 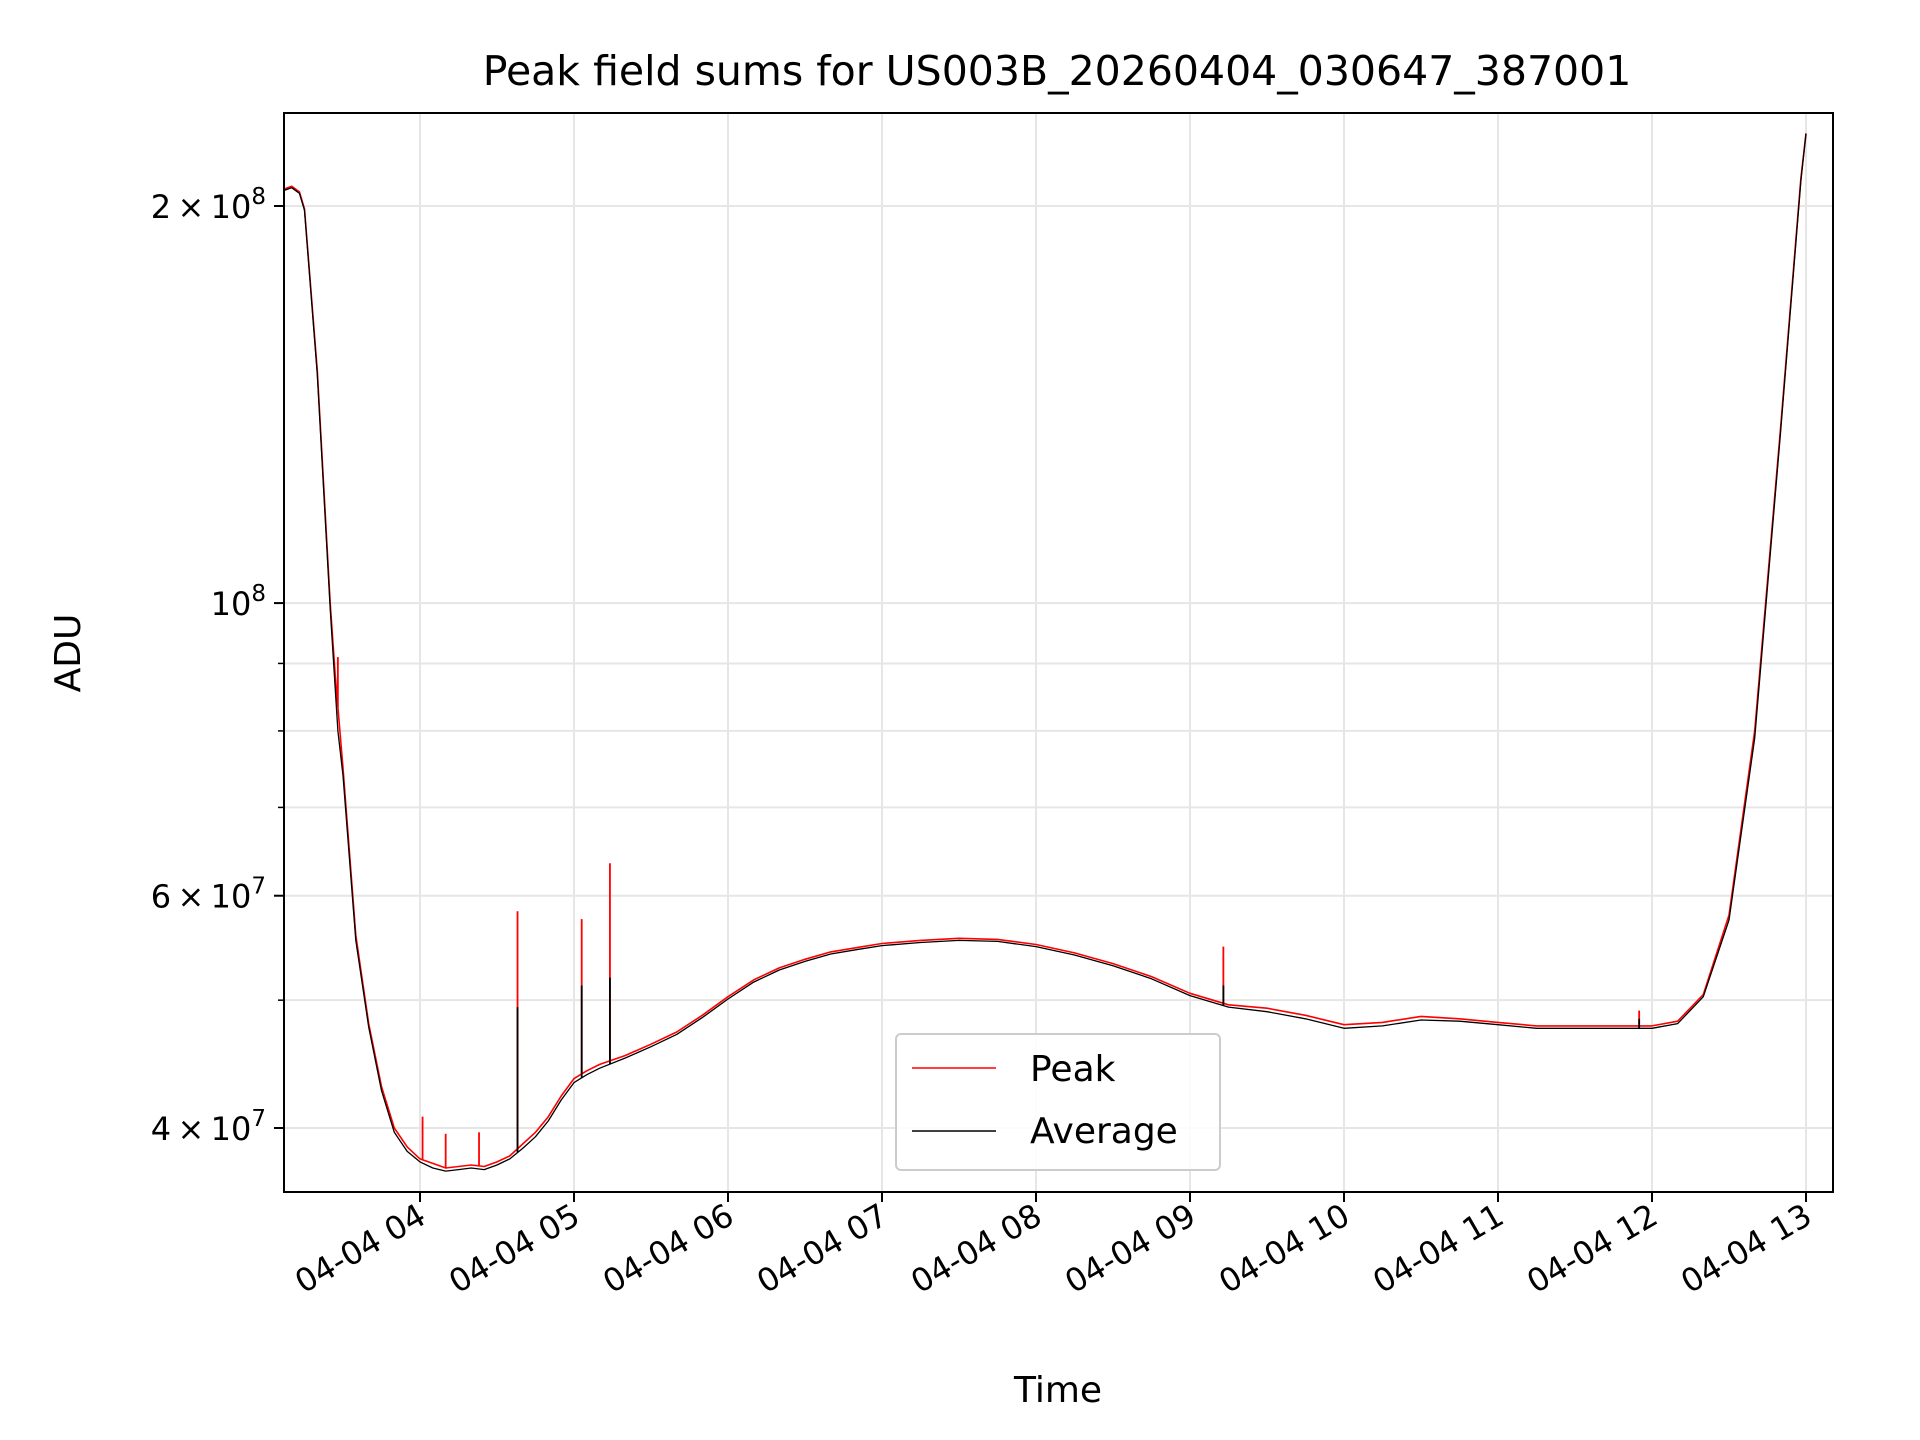 I want to click on y-tick-label: 108, so click(x=238, y=602).